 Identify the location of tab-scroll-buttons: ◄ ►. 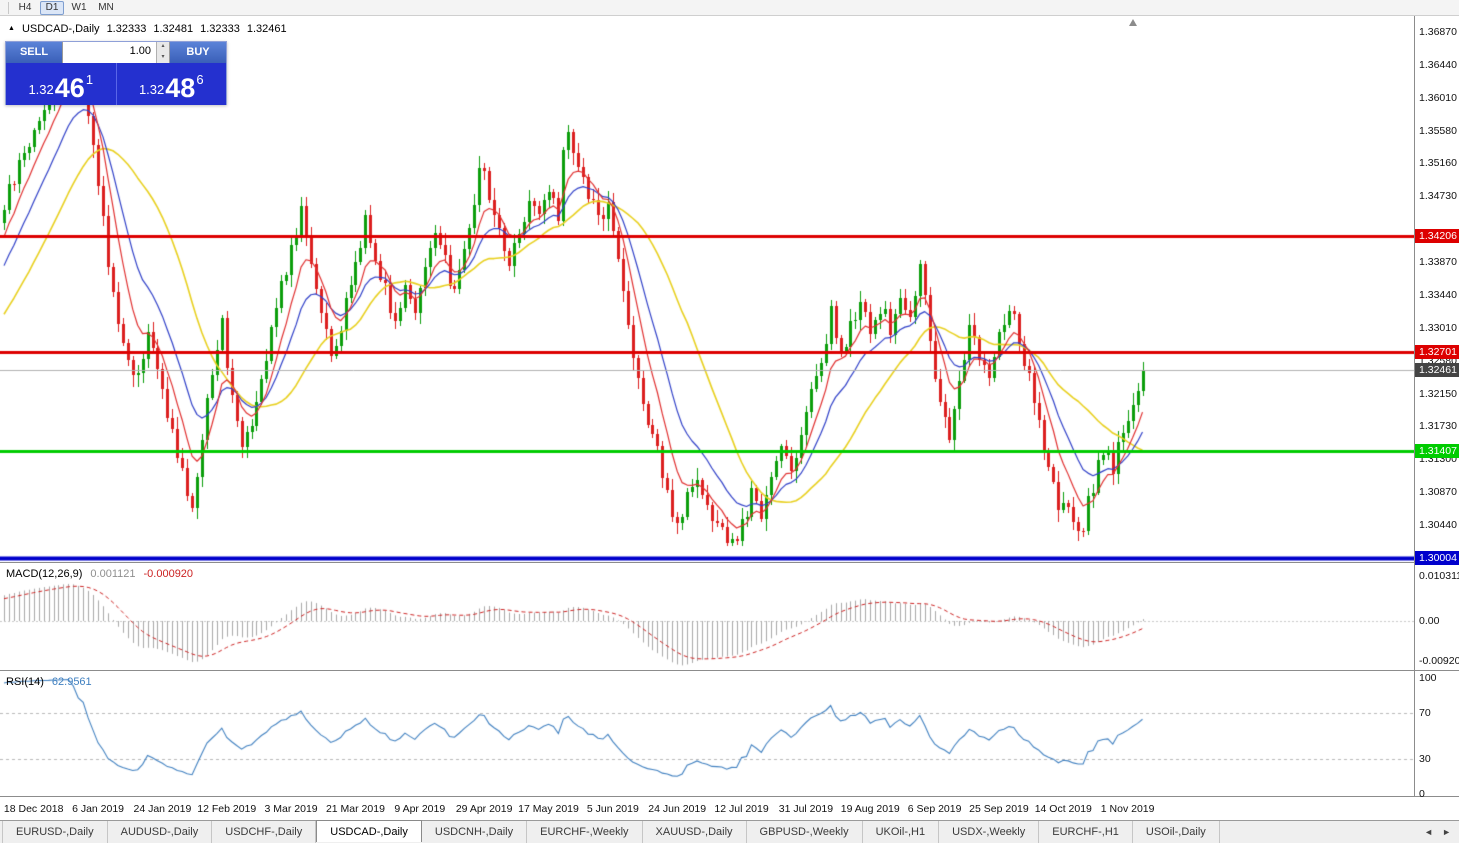
(1437, 832).